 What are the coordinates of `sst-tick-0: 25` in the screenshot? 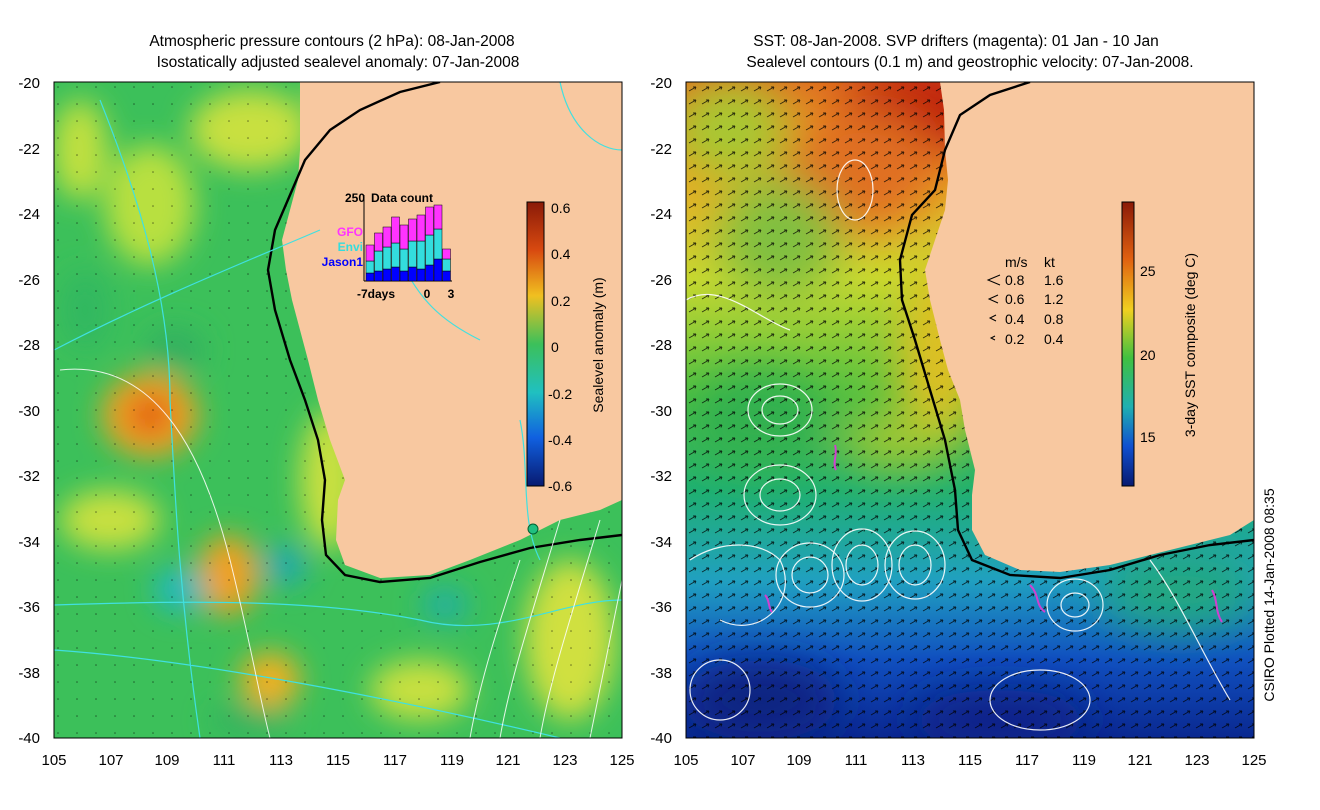 It's located at (1148, 271).